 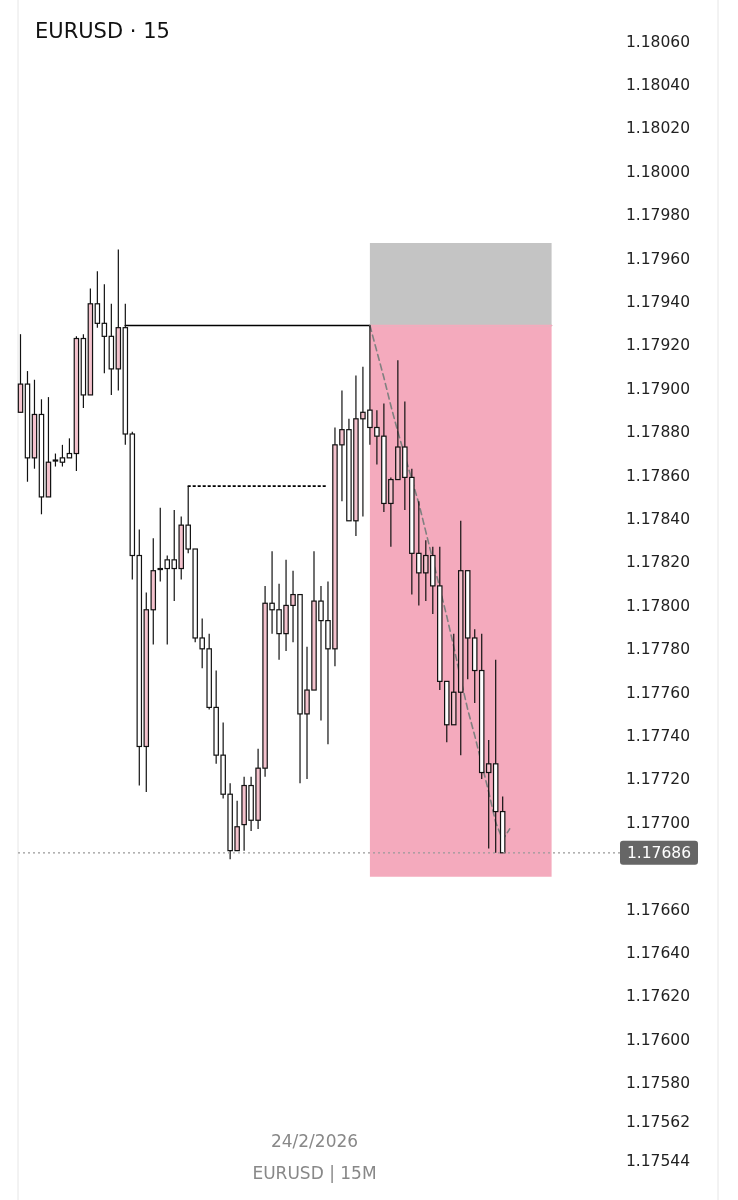 What do you see at coordinates (657, 822) in the screenshot?
I see `y-tick-label: 1.17700` at bounding box center [657, 822].